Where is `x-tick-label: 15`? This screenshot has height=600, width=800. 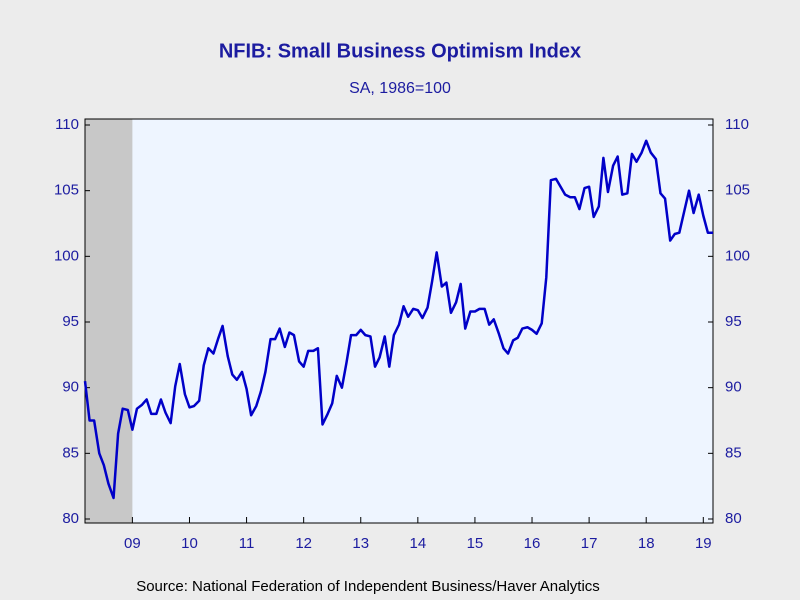
x-tick-label: 15 is located at coordinates (475, 543).